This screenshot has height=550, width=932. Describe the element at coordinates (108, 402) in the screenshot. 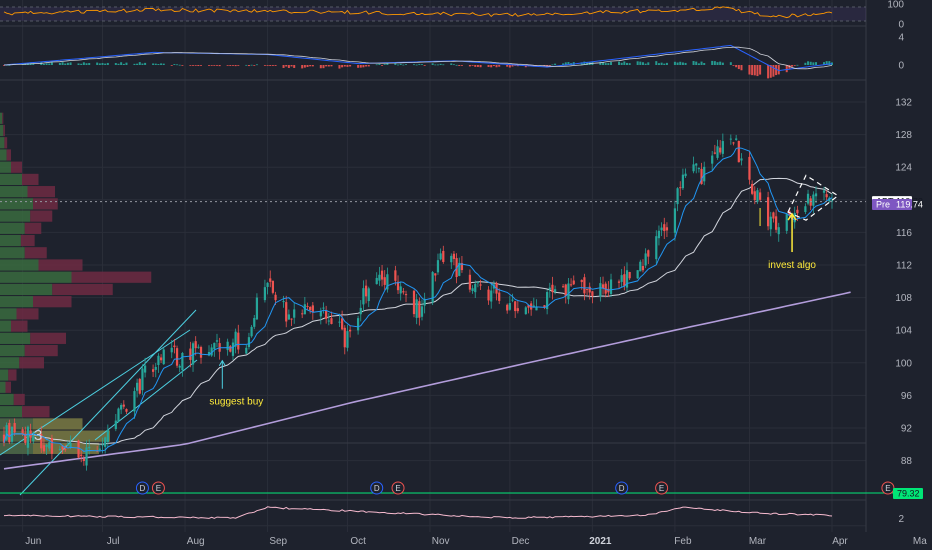

I see `channel-upper-line` at that location.